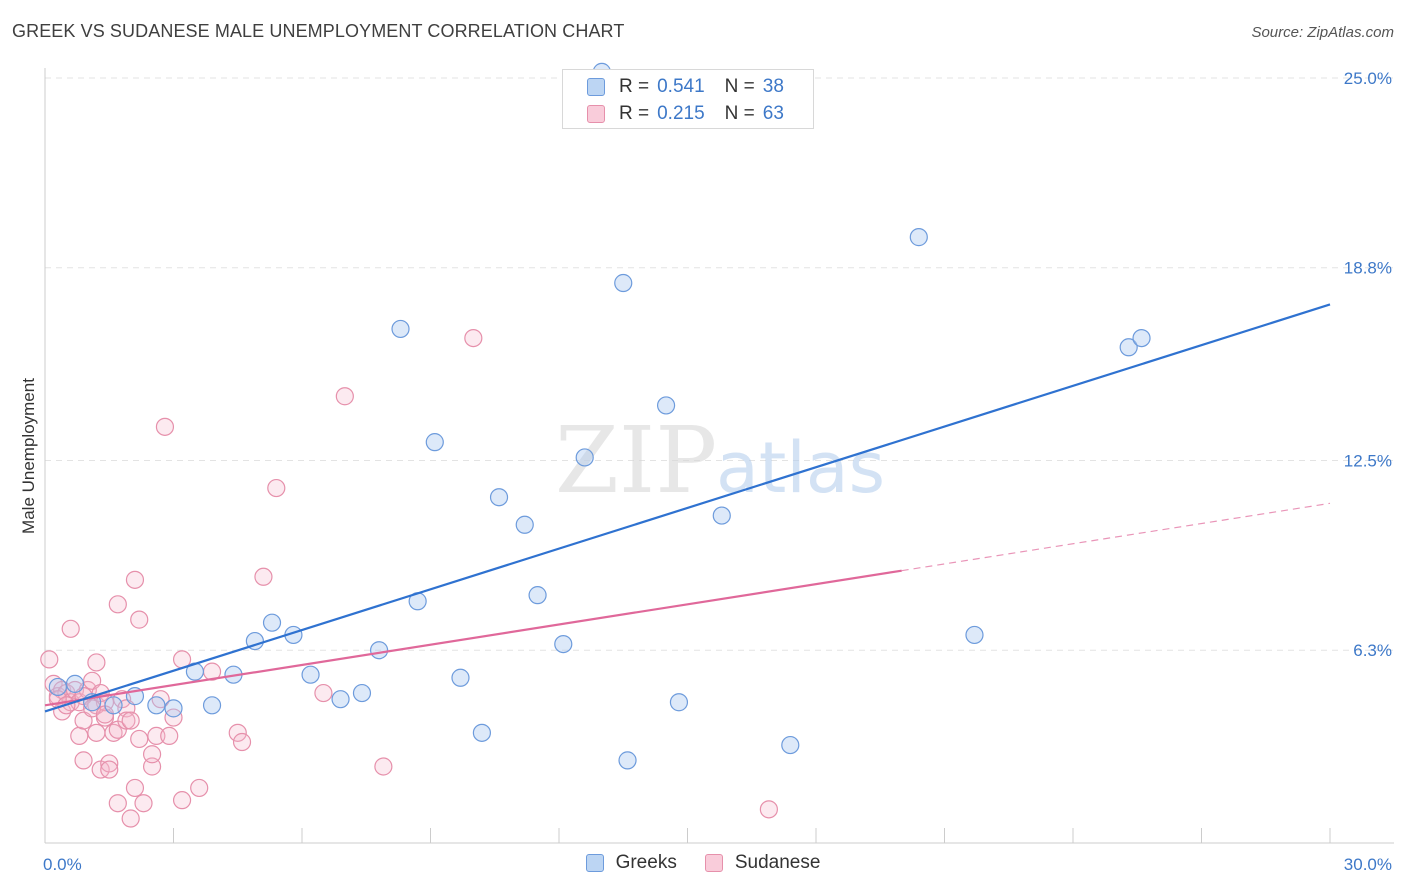 Image resolution: width=1406 pixels, height=892 pixels. What do you see at coordinates (777, 862) in the screenshot?
I see `legend-label-sudanese: Sudanese` at bounding box center [777, 862].